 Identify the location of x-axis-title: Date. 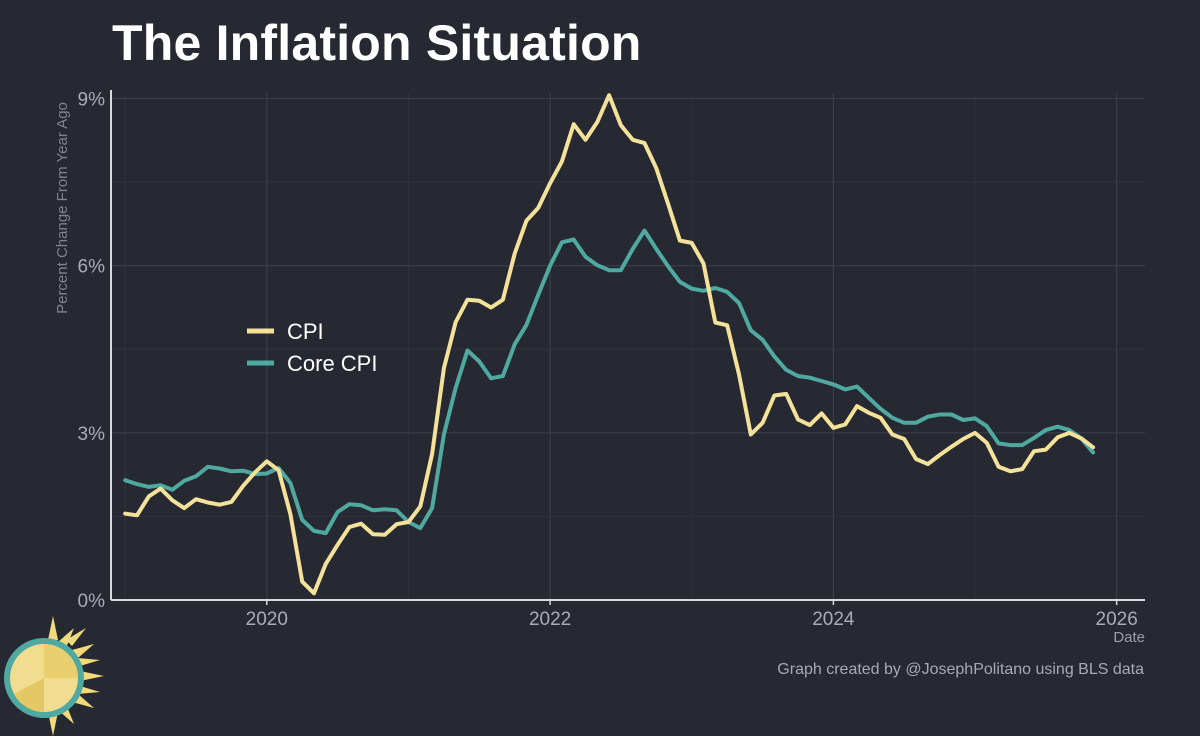
(1129, 637).